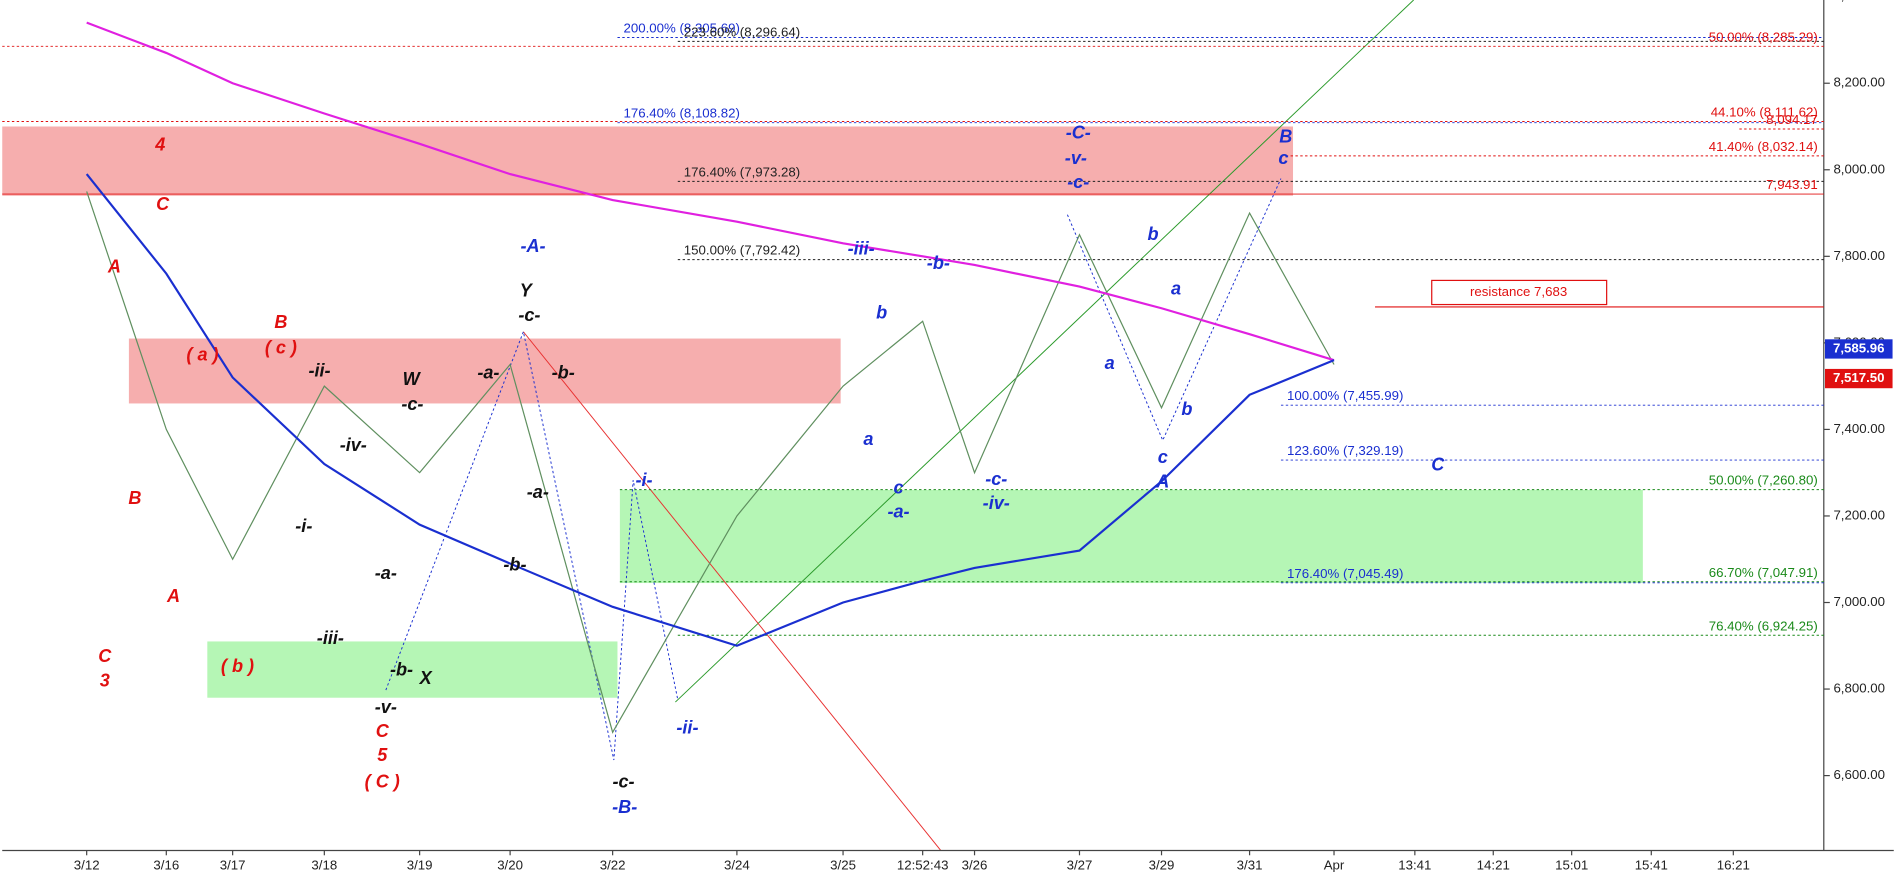  What do you see at coordinates (742, 31) in the screenshot?
I see `level-label: 223.60% (8,296.64)` at bounding box center [742, 31].